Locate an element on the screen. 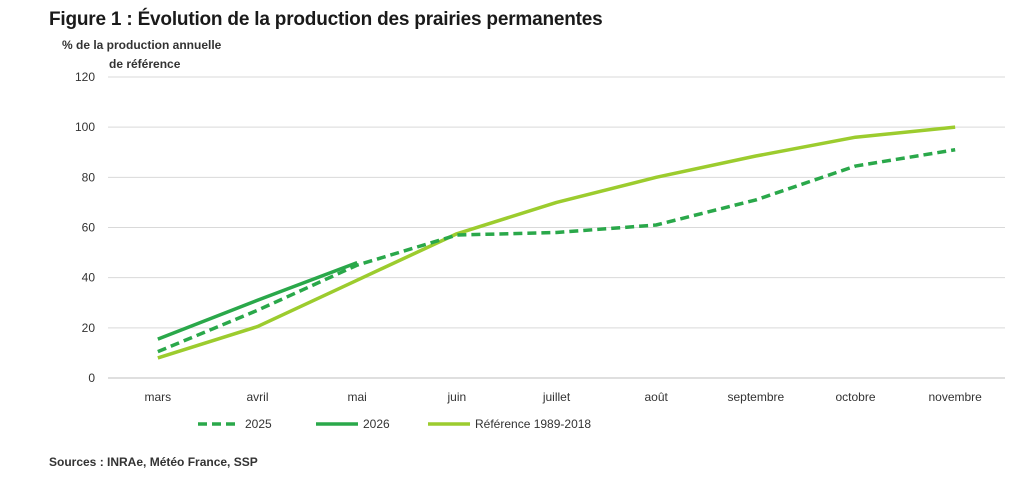 This screenshot has height=490, width=1024. legend-label-3: Référence 1989-2018 is located at coordinates (533, 424).